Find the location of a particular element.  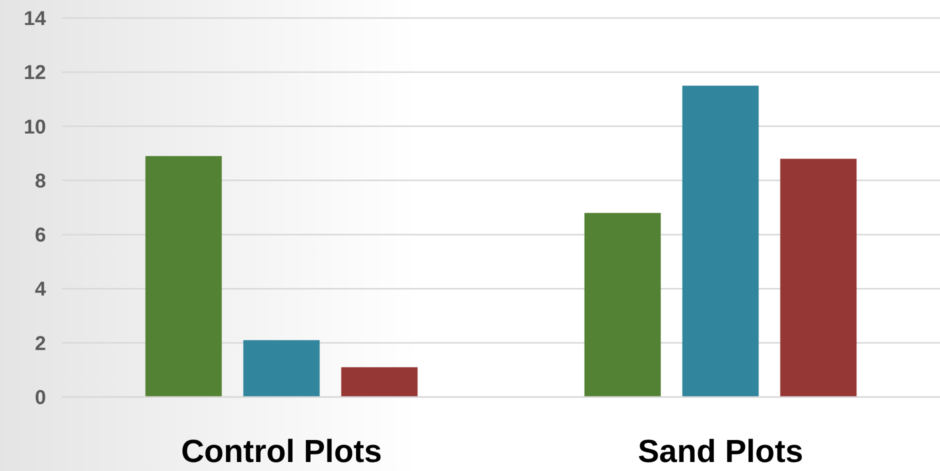

y-tick-label: 8 is located at coordinates (40, 181).